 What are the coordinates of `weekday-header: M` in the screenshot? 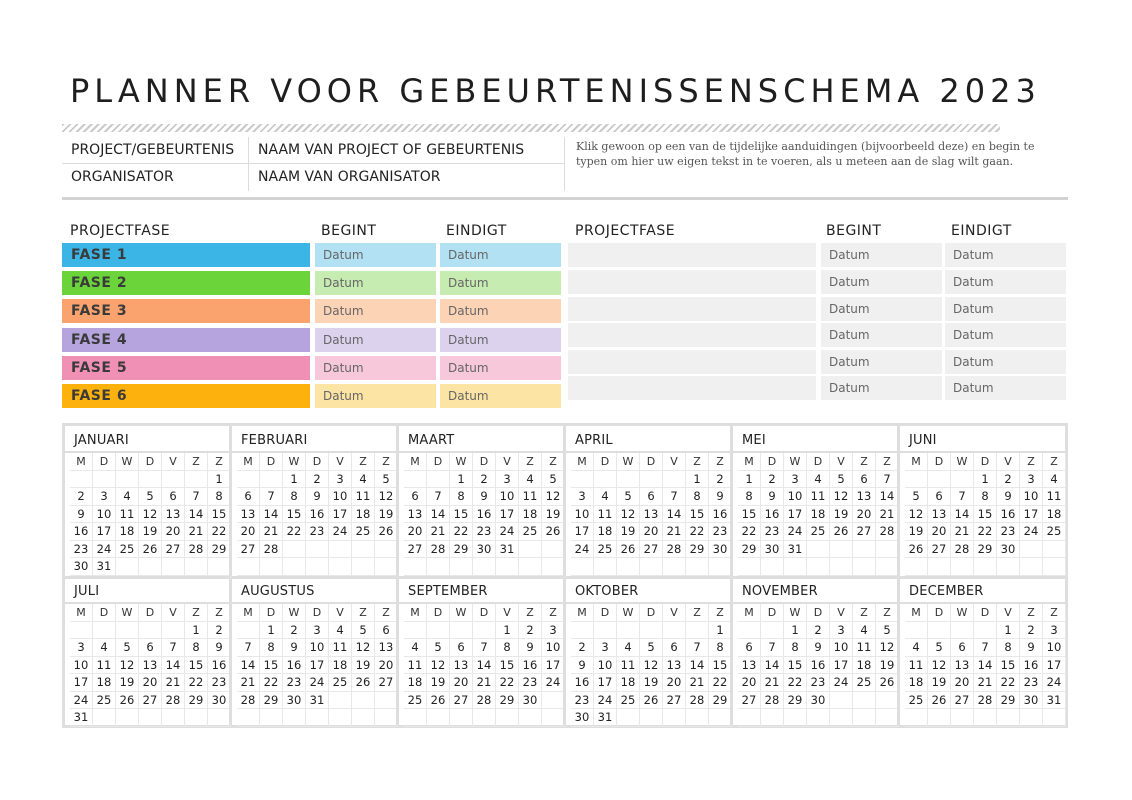 It's located at (415, 462).